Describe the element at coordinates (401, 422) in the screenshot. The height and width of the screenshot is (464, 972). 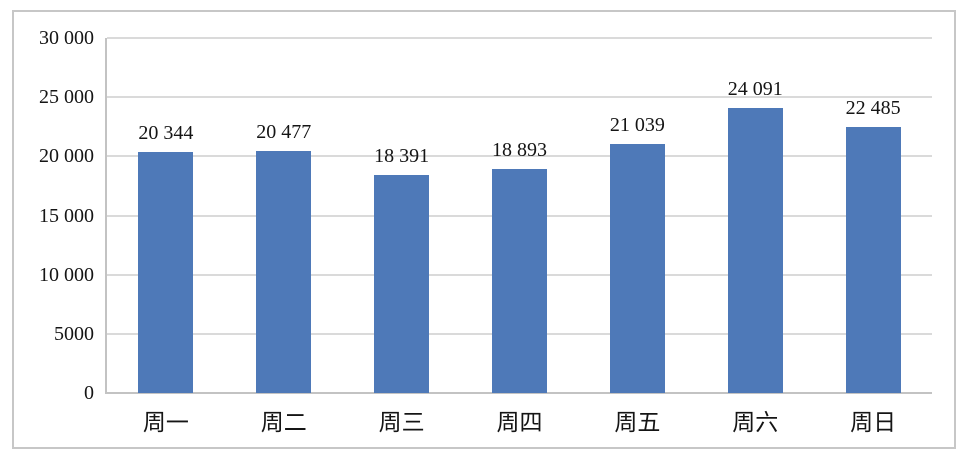
I see `x-tick-label: 周三` at that location.